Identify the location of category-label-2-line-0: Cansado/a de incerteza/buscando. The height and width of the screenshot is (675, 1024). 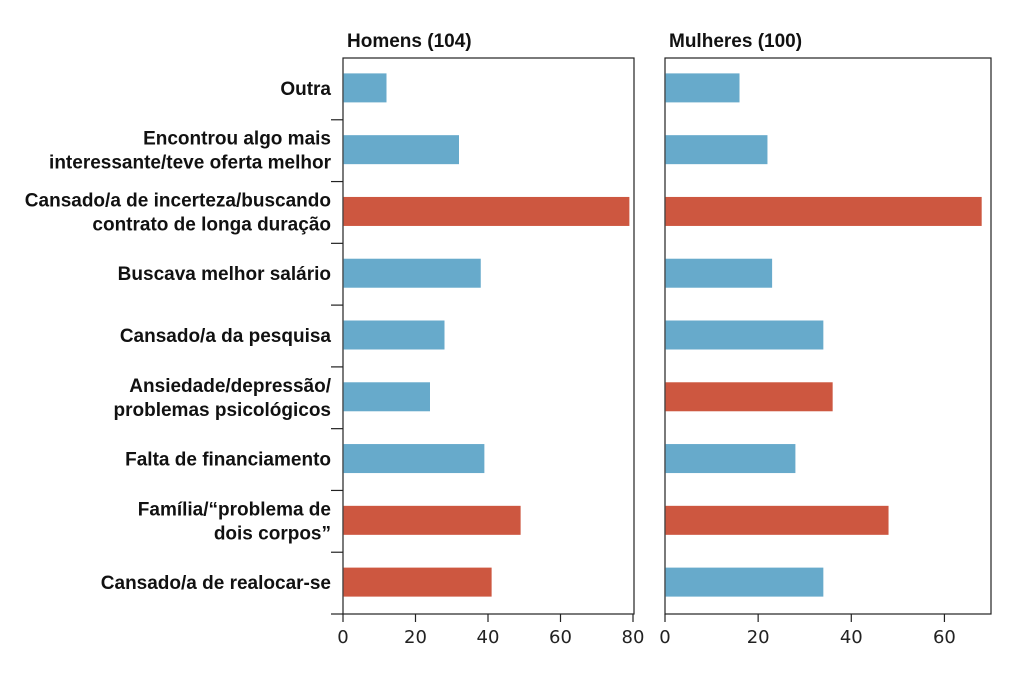
(178, 200).